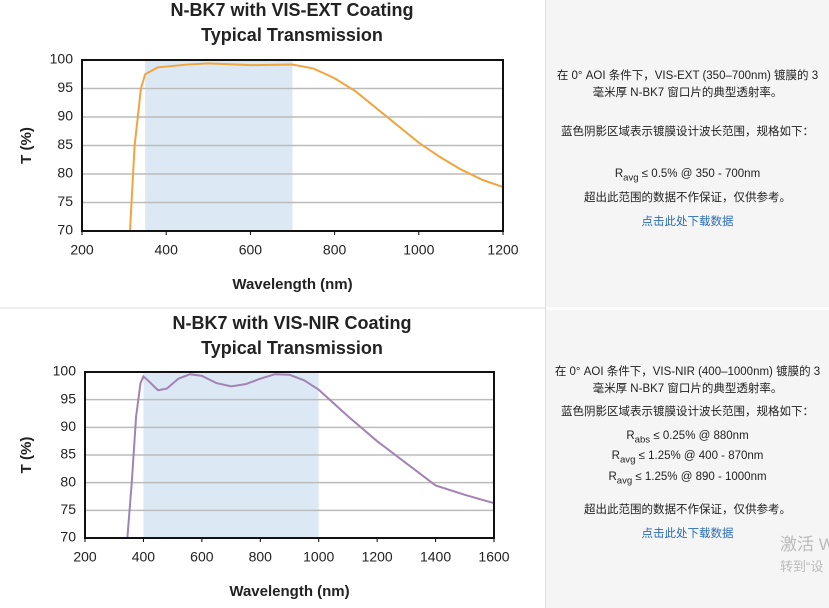  Describe the element at coordinates (687, 76) in the screenshot. I see `intro-line: 在 0° AOI 条件下，VIS-EXT (350–700nm) 镀膜的 3` at that location.